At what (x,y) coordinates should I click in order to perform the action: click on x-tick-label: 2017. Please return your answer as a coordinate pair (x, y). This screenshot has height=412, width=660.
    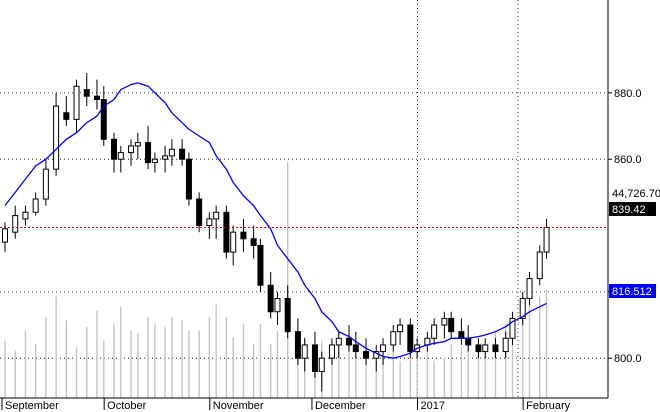
    Looking at the image, I should click on (433, 406).